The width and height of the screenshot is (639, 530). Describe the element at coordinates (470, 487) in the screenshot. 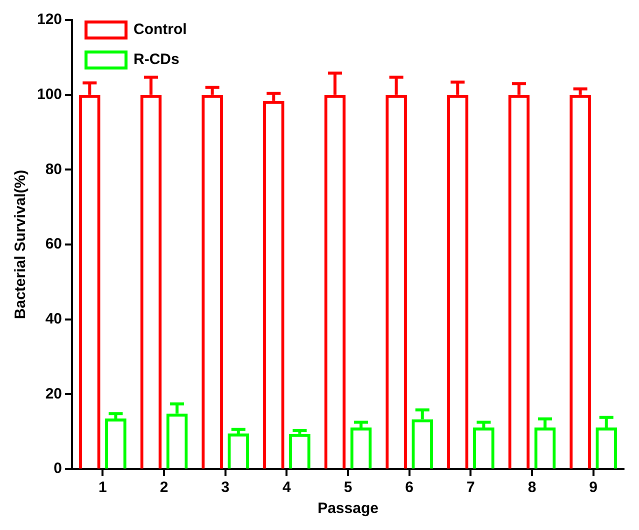

I see `x-tick-label: 7` at that location.